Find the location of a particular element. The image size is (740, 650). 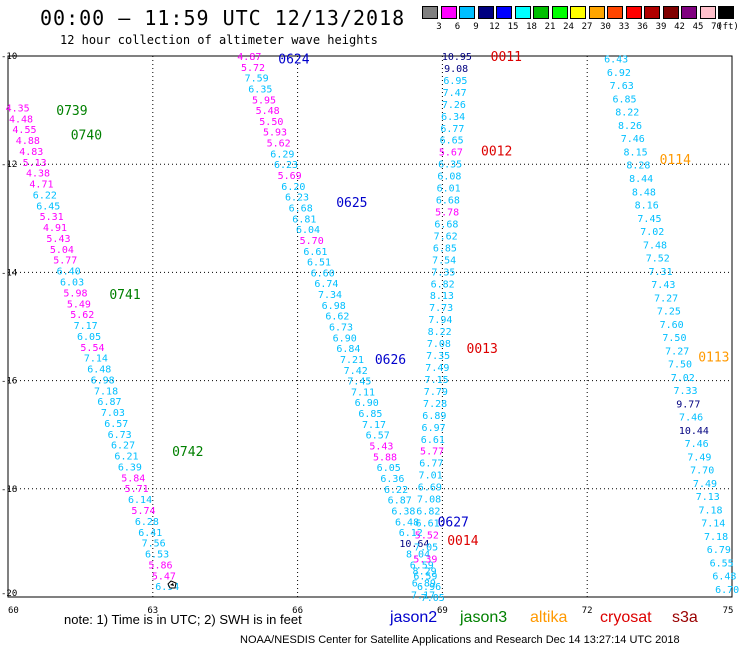

wave-height-value: 6.04 is located at coordinates (308, 230).